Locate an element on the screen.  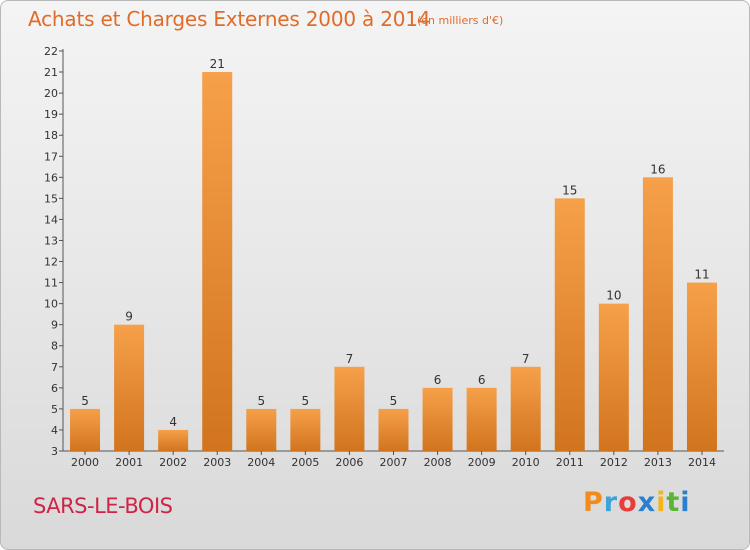
bar-2011 is located at coordinates (569, 324).